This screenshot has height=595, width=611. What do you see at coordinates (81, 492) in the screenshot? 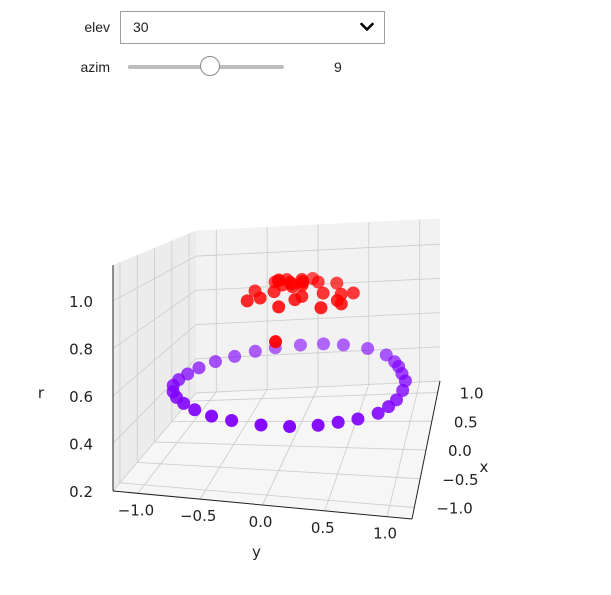
I see `z-tick-label: 0.2` at bounding box center [81, 492].